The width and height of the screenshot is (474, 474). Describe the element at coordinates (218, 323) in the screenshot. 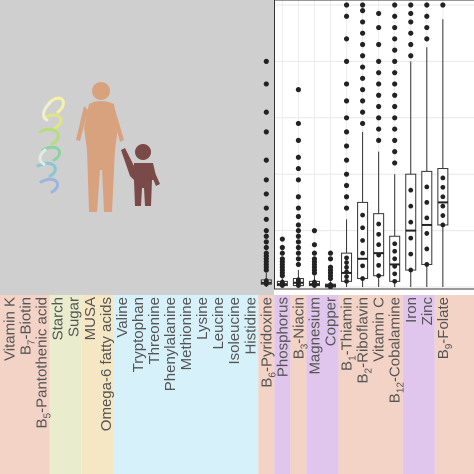

I see `x-tick-label-leucine: Leucine` at that location.